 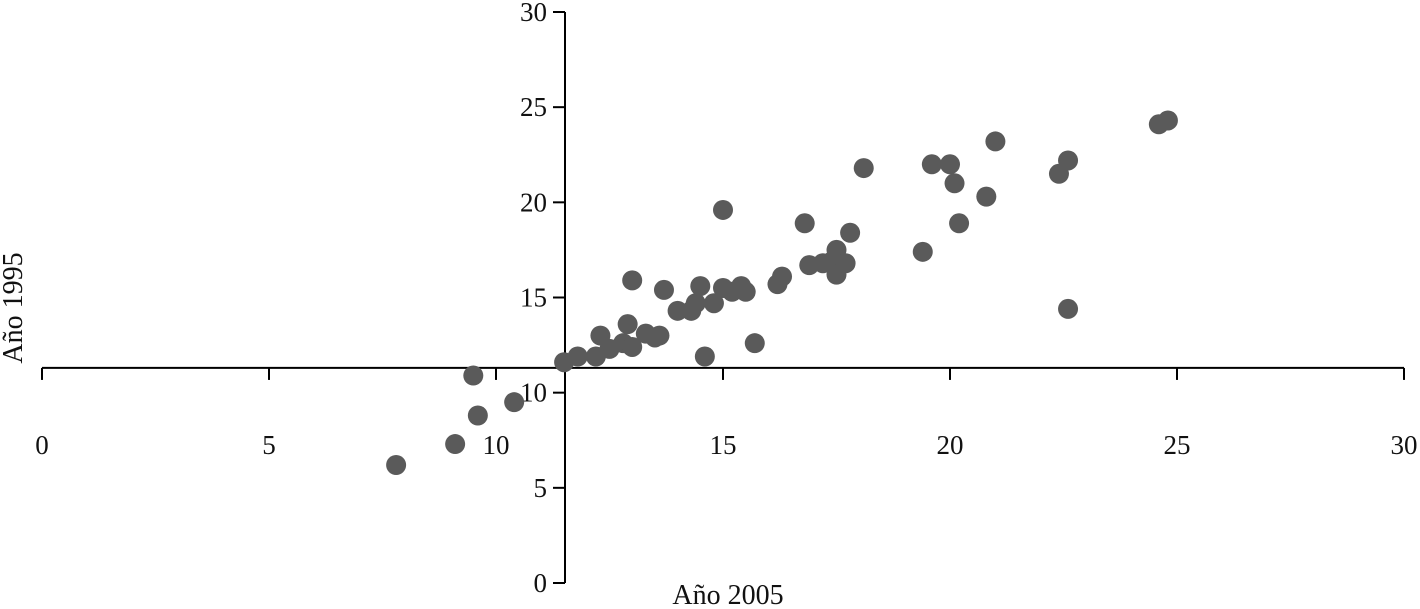 I want to click on x-tick-label: 25, so click(x=1177, y=445).